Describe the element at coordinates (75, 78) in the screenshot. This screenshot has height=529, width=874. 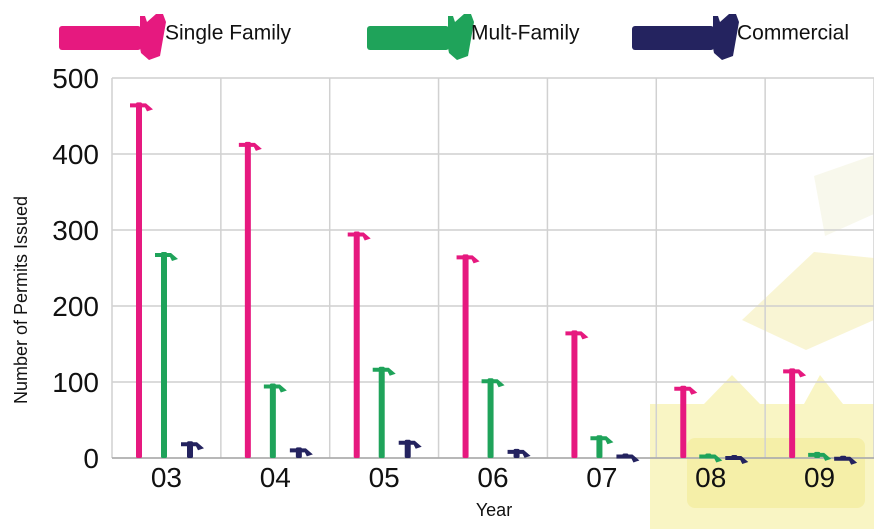
I see `y-tick-label: 500` at that location.